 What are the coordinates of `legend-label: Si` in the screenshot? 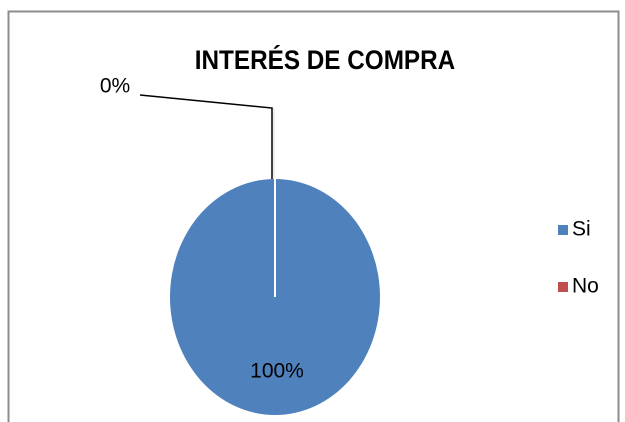 It's located at (581, 229).